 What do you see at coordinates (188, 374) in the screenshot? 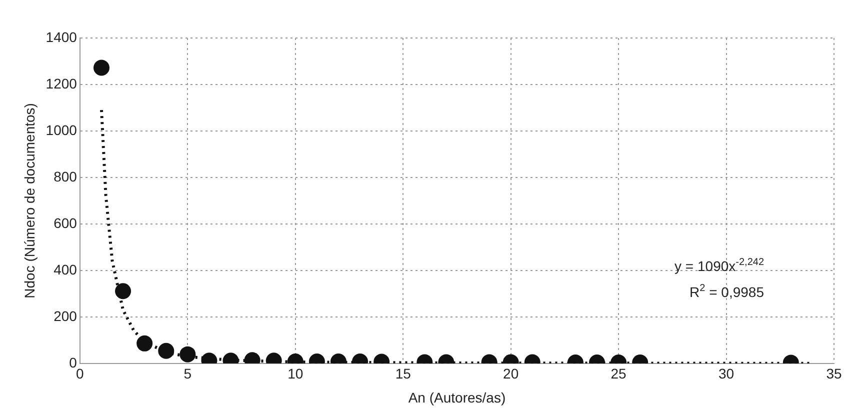
I see `x-tick-label: 5` at bounding box center [188, 374].